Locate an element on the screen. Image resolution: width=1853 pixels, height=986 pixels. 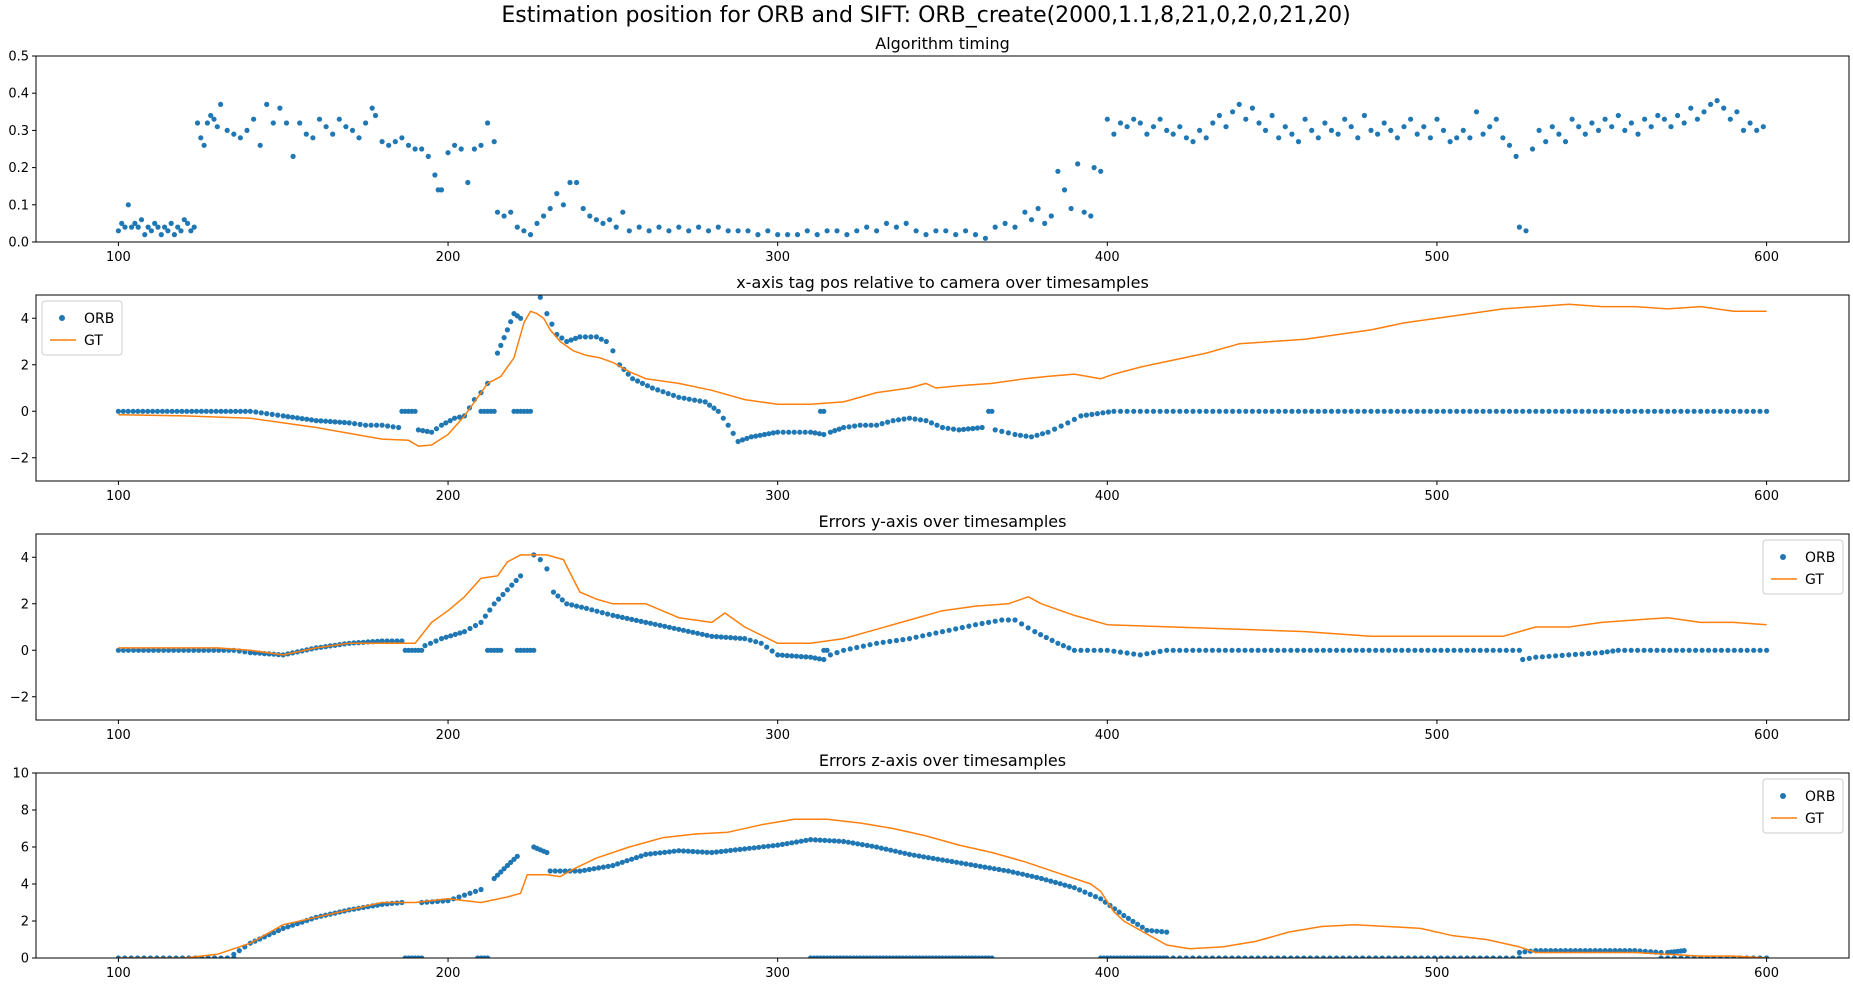
x-tick-label: 100 is located at coordinates (118, 496).